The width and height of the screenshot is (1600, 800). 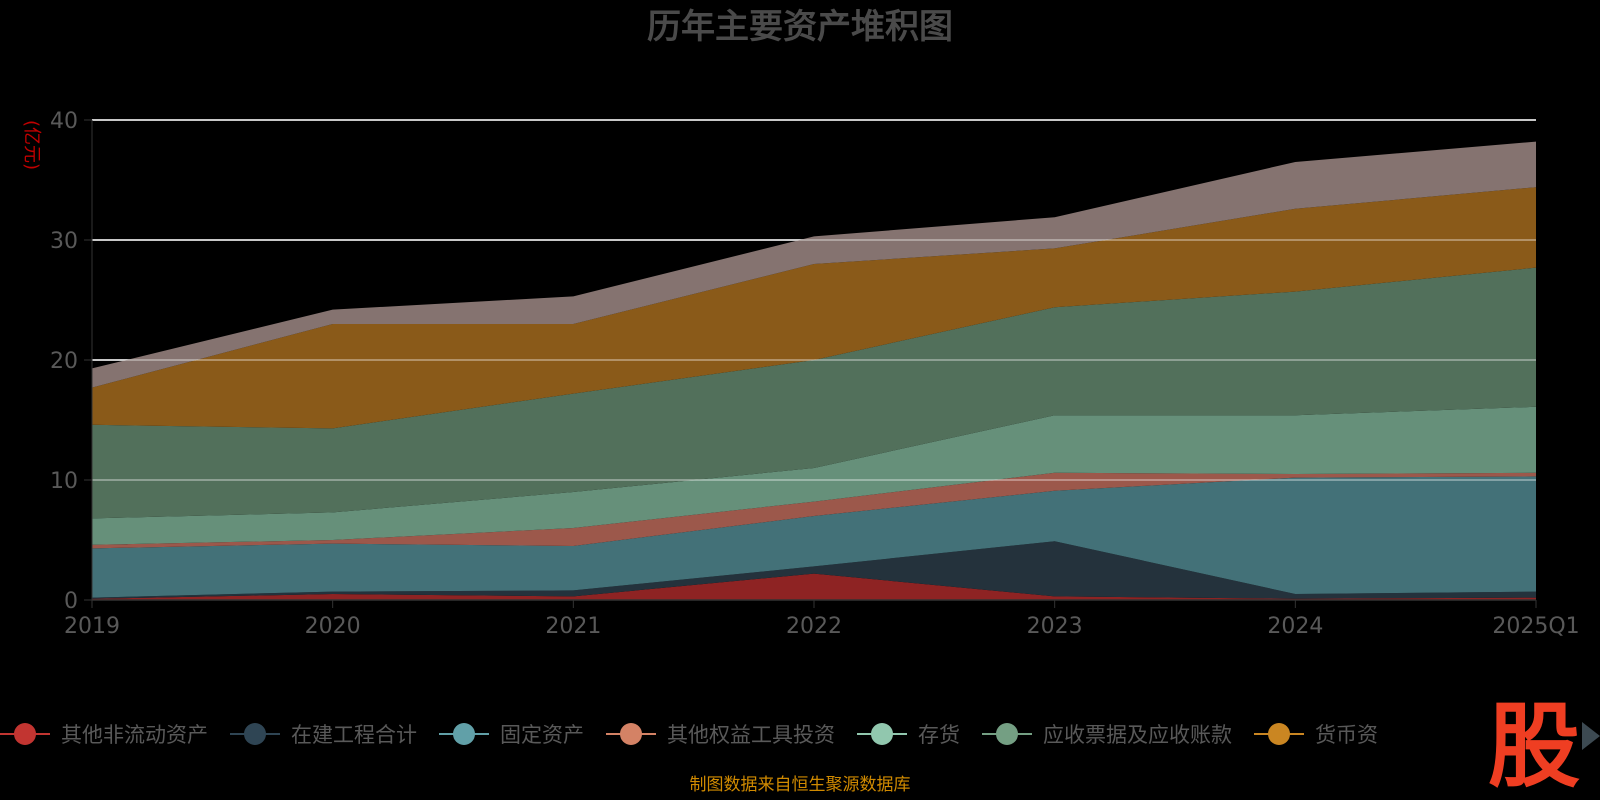 I want to click on legend-label: 在建工程合计, so click(x=354, y=735).